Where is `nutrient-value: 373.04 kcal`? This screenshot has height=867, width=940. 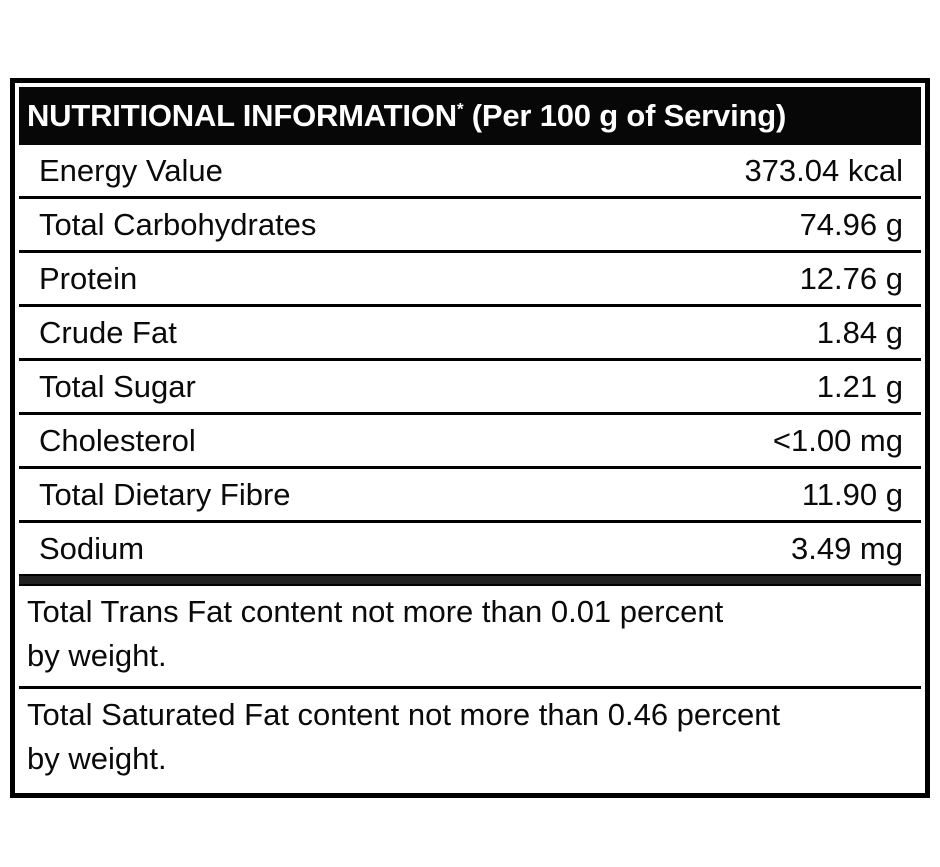 nutrient-value: 373.04 kcal is located at coordinates (823, 170).